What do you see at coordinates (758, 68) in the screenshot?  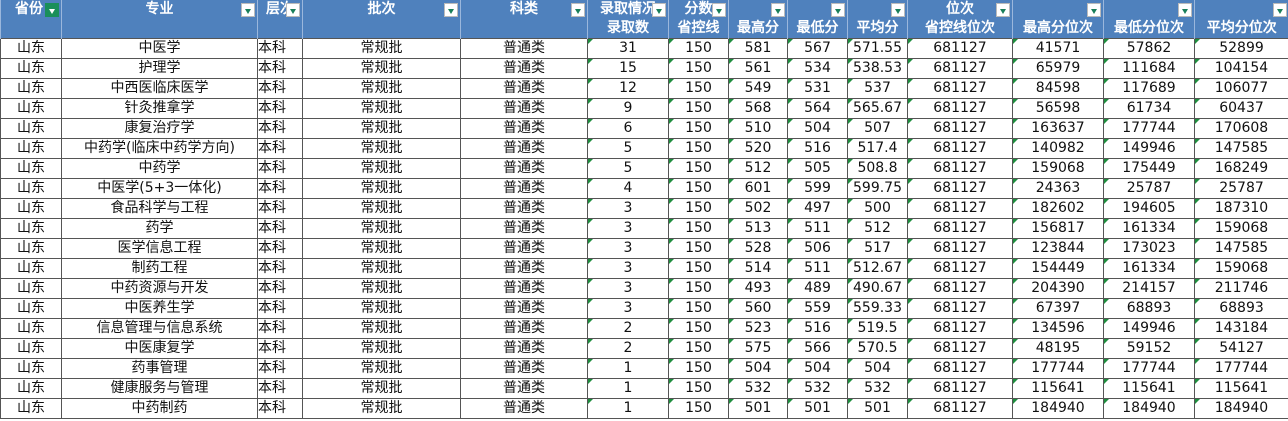 I see `table-cell: 561` at bounding box center [758, 68].